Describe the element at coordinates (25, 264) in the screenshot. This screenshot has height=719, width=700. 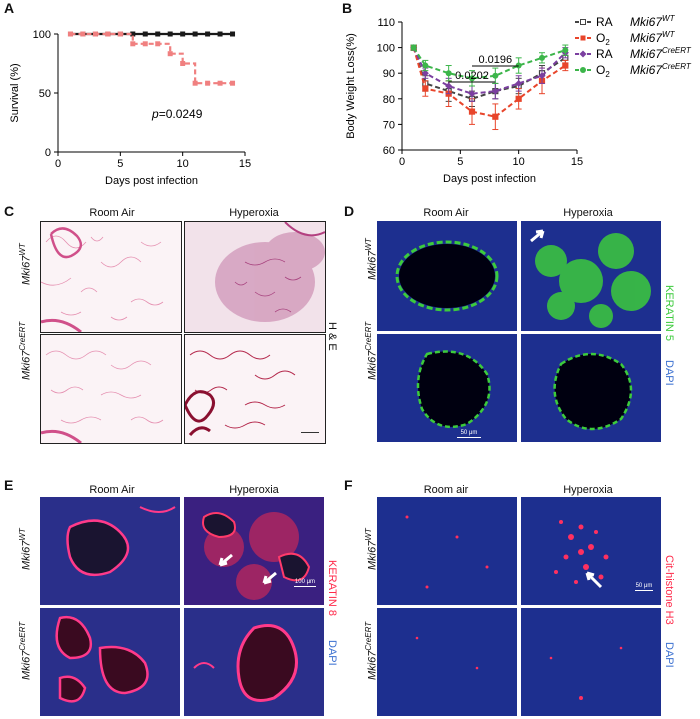
I see `panel-c-row-wt: Mki67WT` at that location.